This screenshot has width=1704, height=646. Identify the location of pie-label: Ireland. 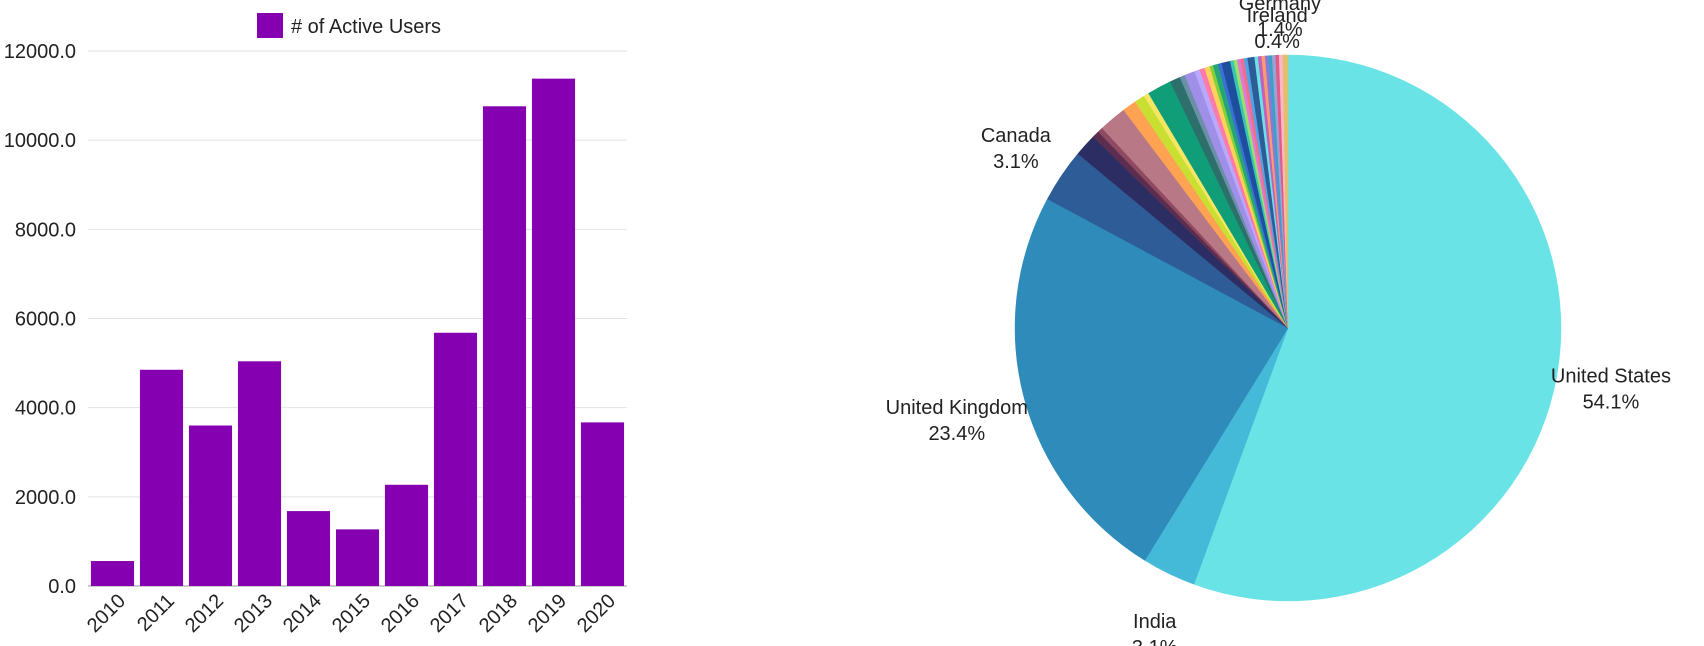
(1277, 16).